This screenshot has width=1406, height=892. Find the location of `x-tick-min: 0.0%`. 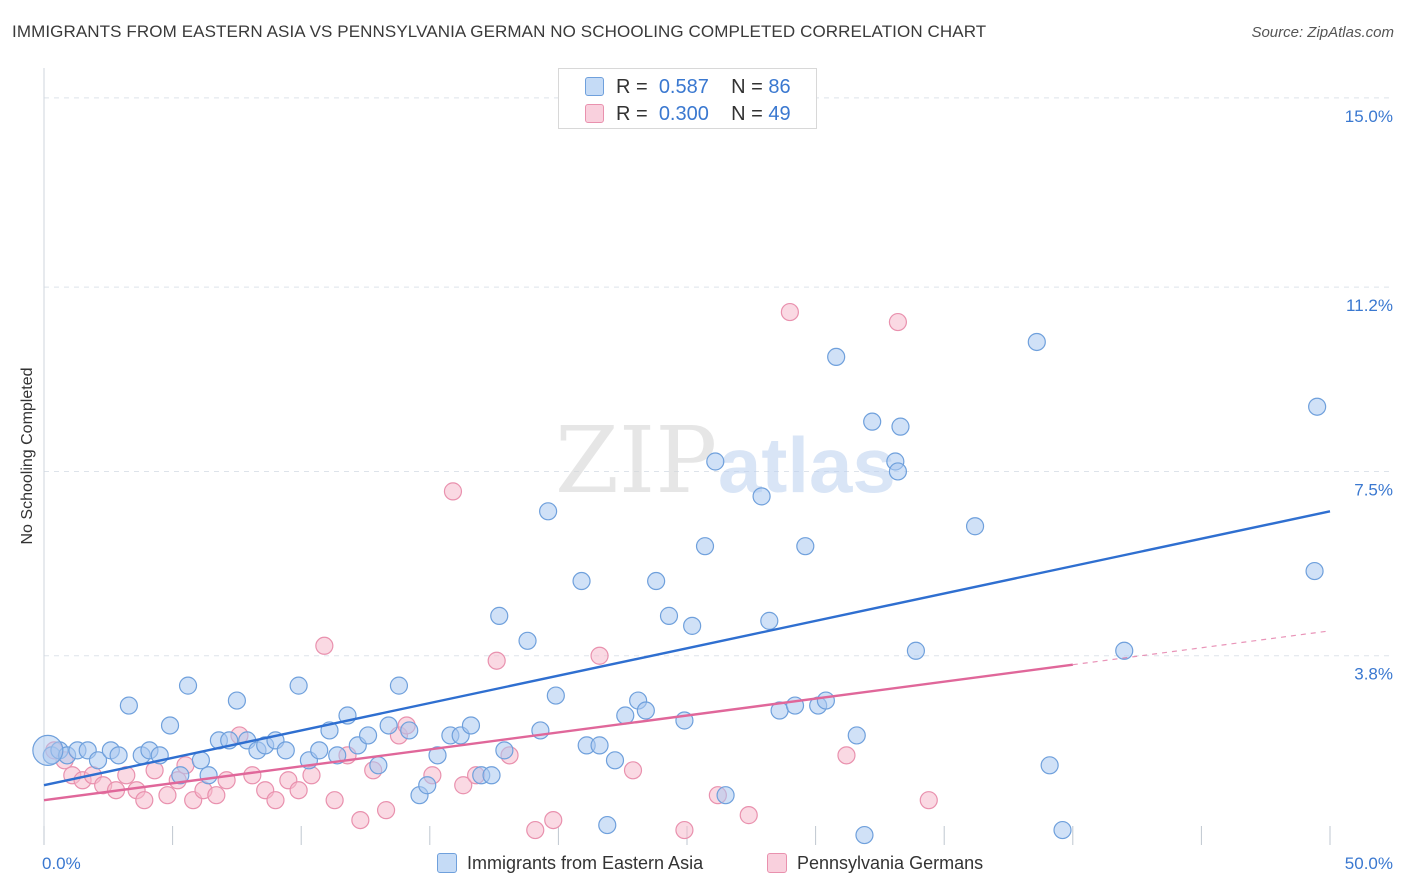

x-tick-min: 0.0% is located at coordinates (61, 863).